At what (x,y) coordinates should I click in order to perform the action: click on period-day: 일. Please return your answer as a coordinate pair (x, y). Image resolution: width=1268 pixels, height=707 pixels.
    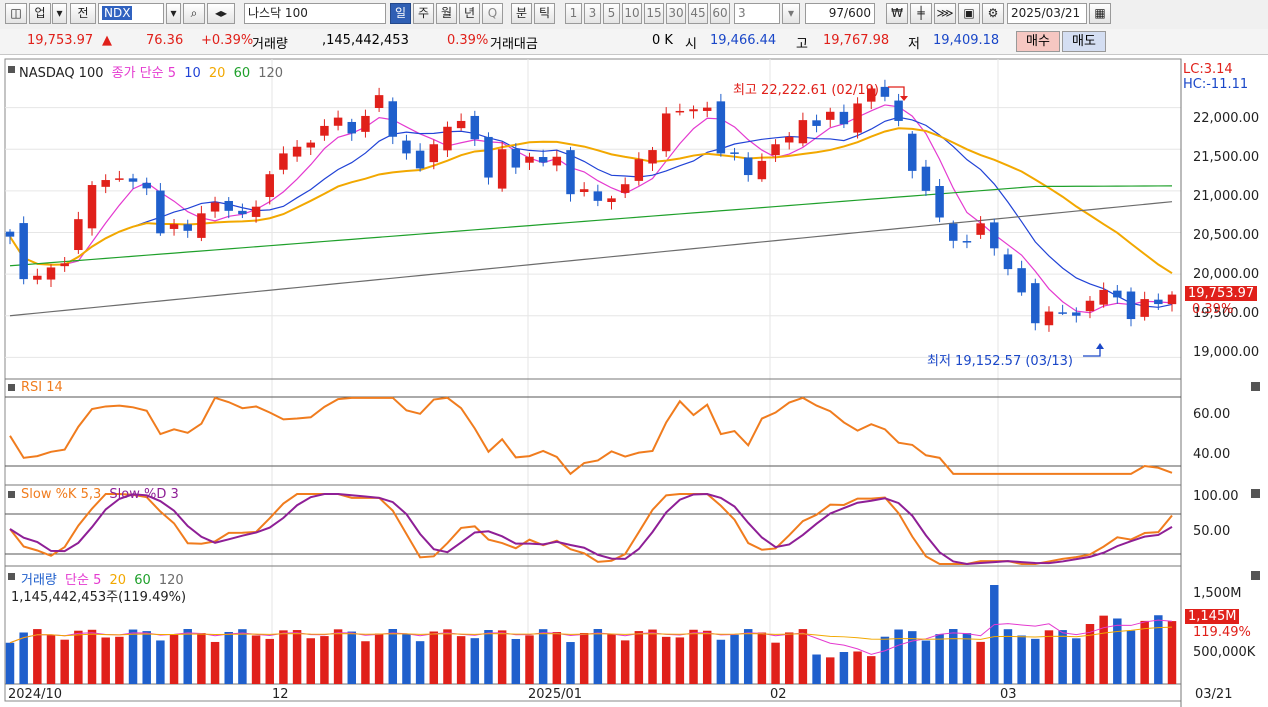
    Looking at the image, I should click on (400, 13).